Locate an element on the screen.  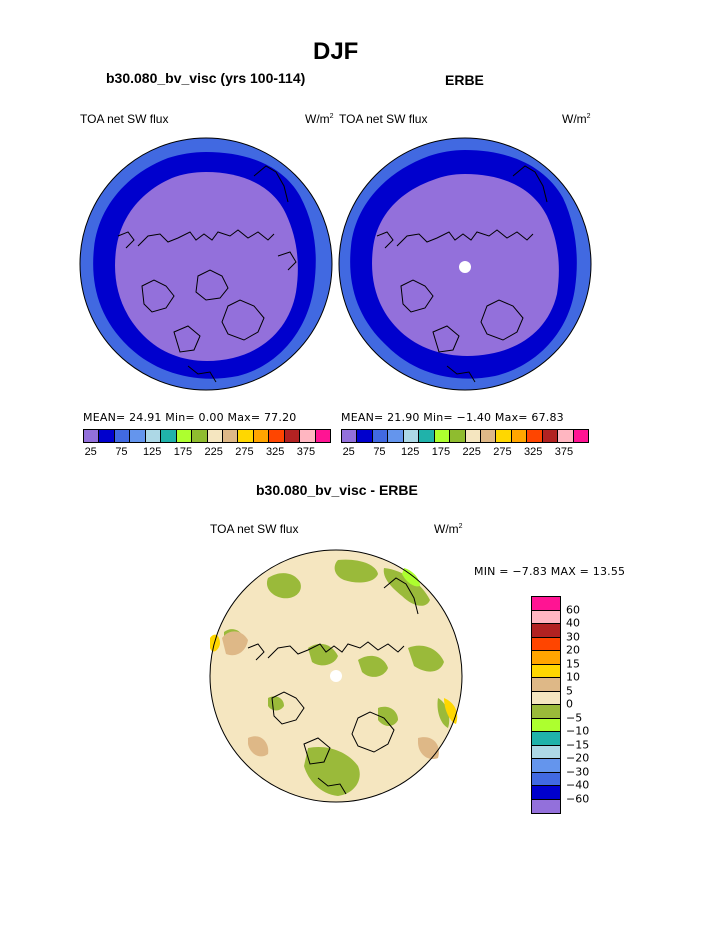
left-stats: MEAN= 24.91 Min= 0.00 Max= 77.20 is located at coordinates (190, 417).